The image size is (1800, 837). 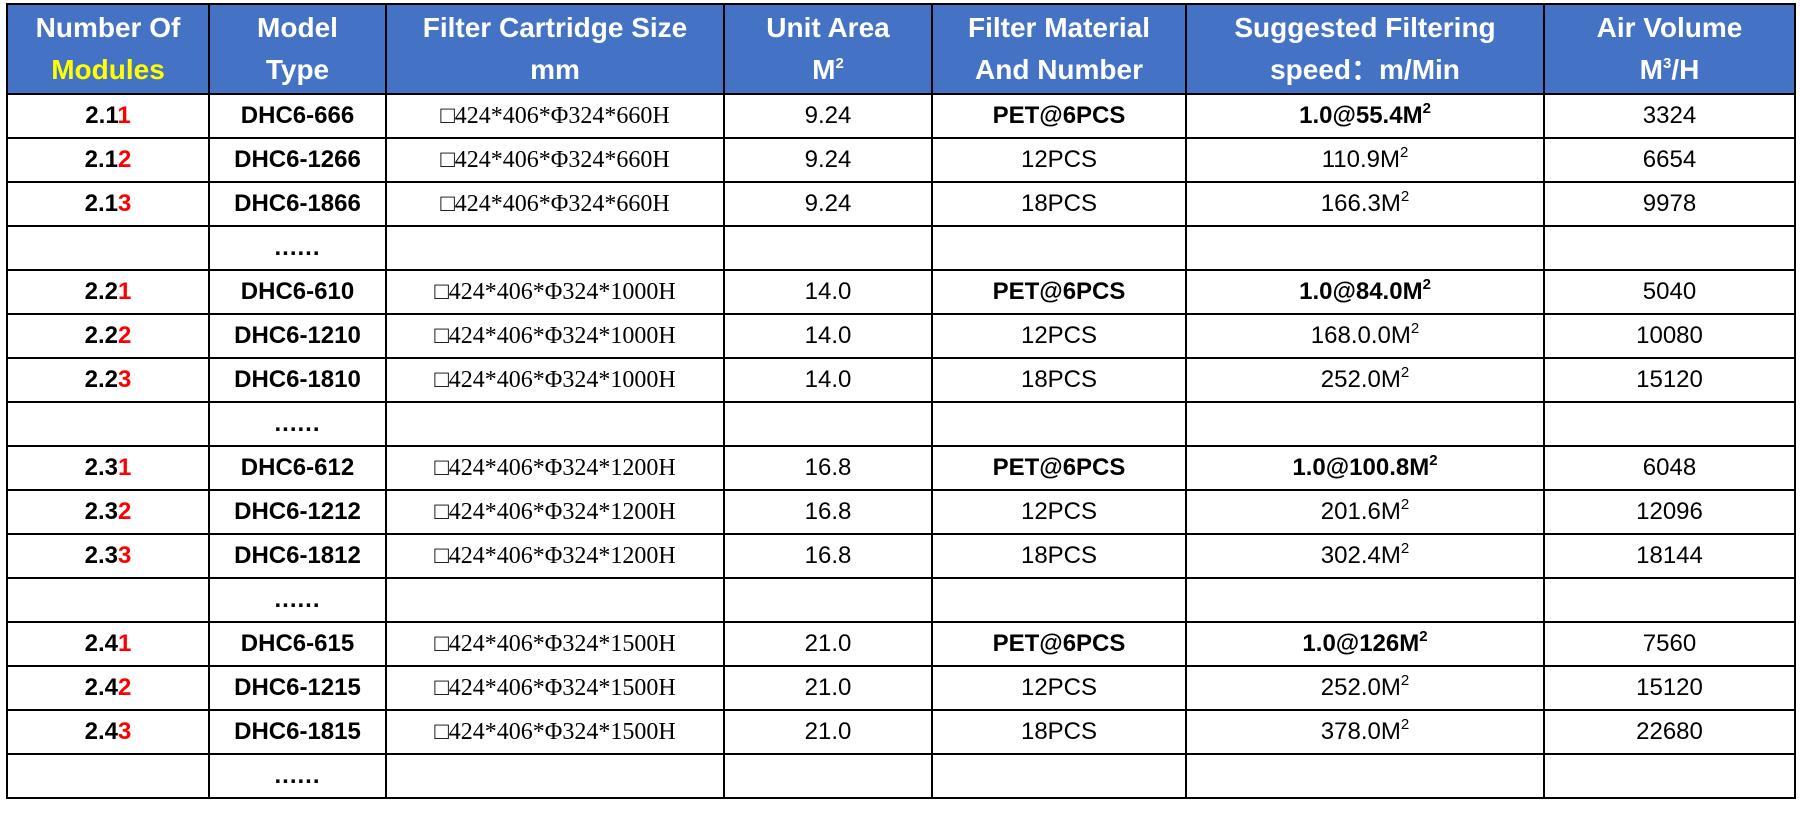 I want to click on cell-filtering-speed: 1.0@126M2, so click(x=1365, y=644).